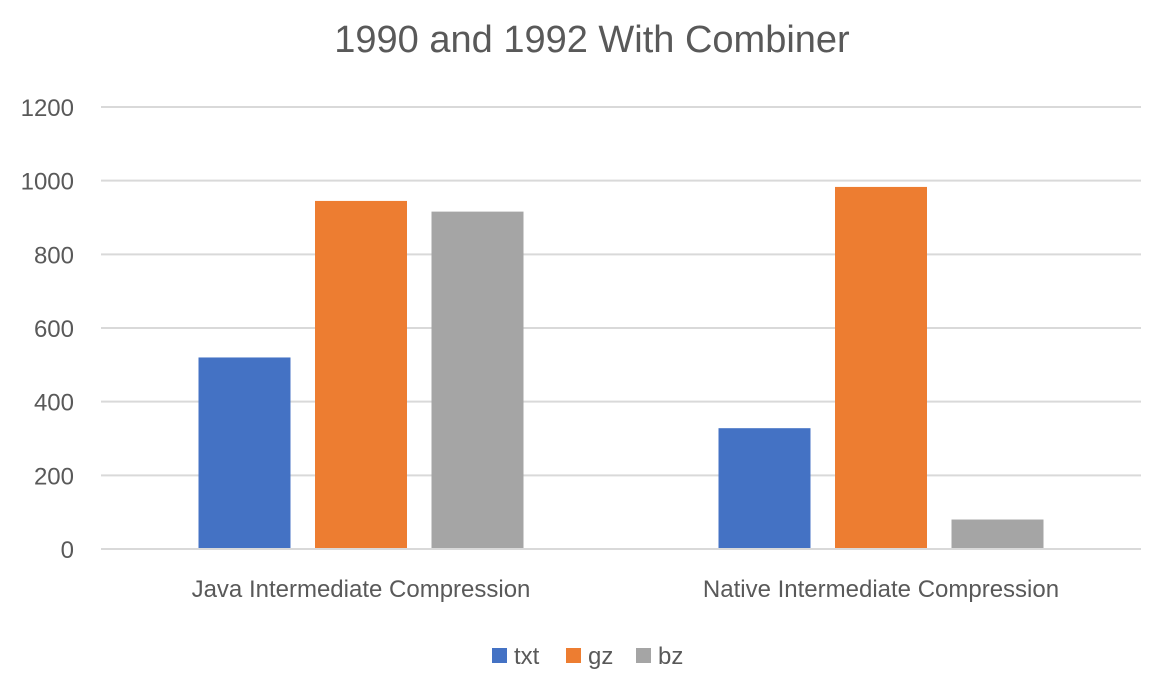 The height and width of the screenshot is (685, 1169). I want to click on x-category-label: Native Intermediate Compression, so click(881, 589).